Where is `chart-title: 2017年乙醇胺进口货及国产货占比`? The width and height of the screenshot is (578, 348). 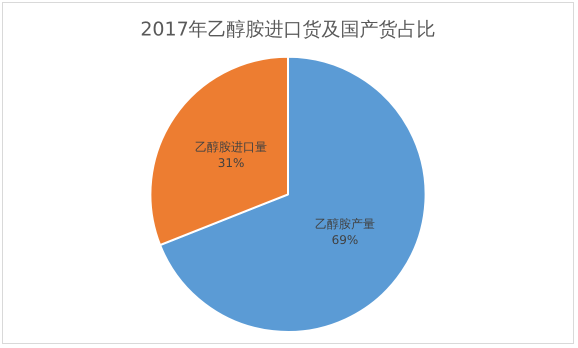
chart-title: 2017年乙醇胺进口货及国产货占比 is located at coordinates (288, 29).